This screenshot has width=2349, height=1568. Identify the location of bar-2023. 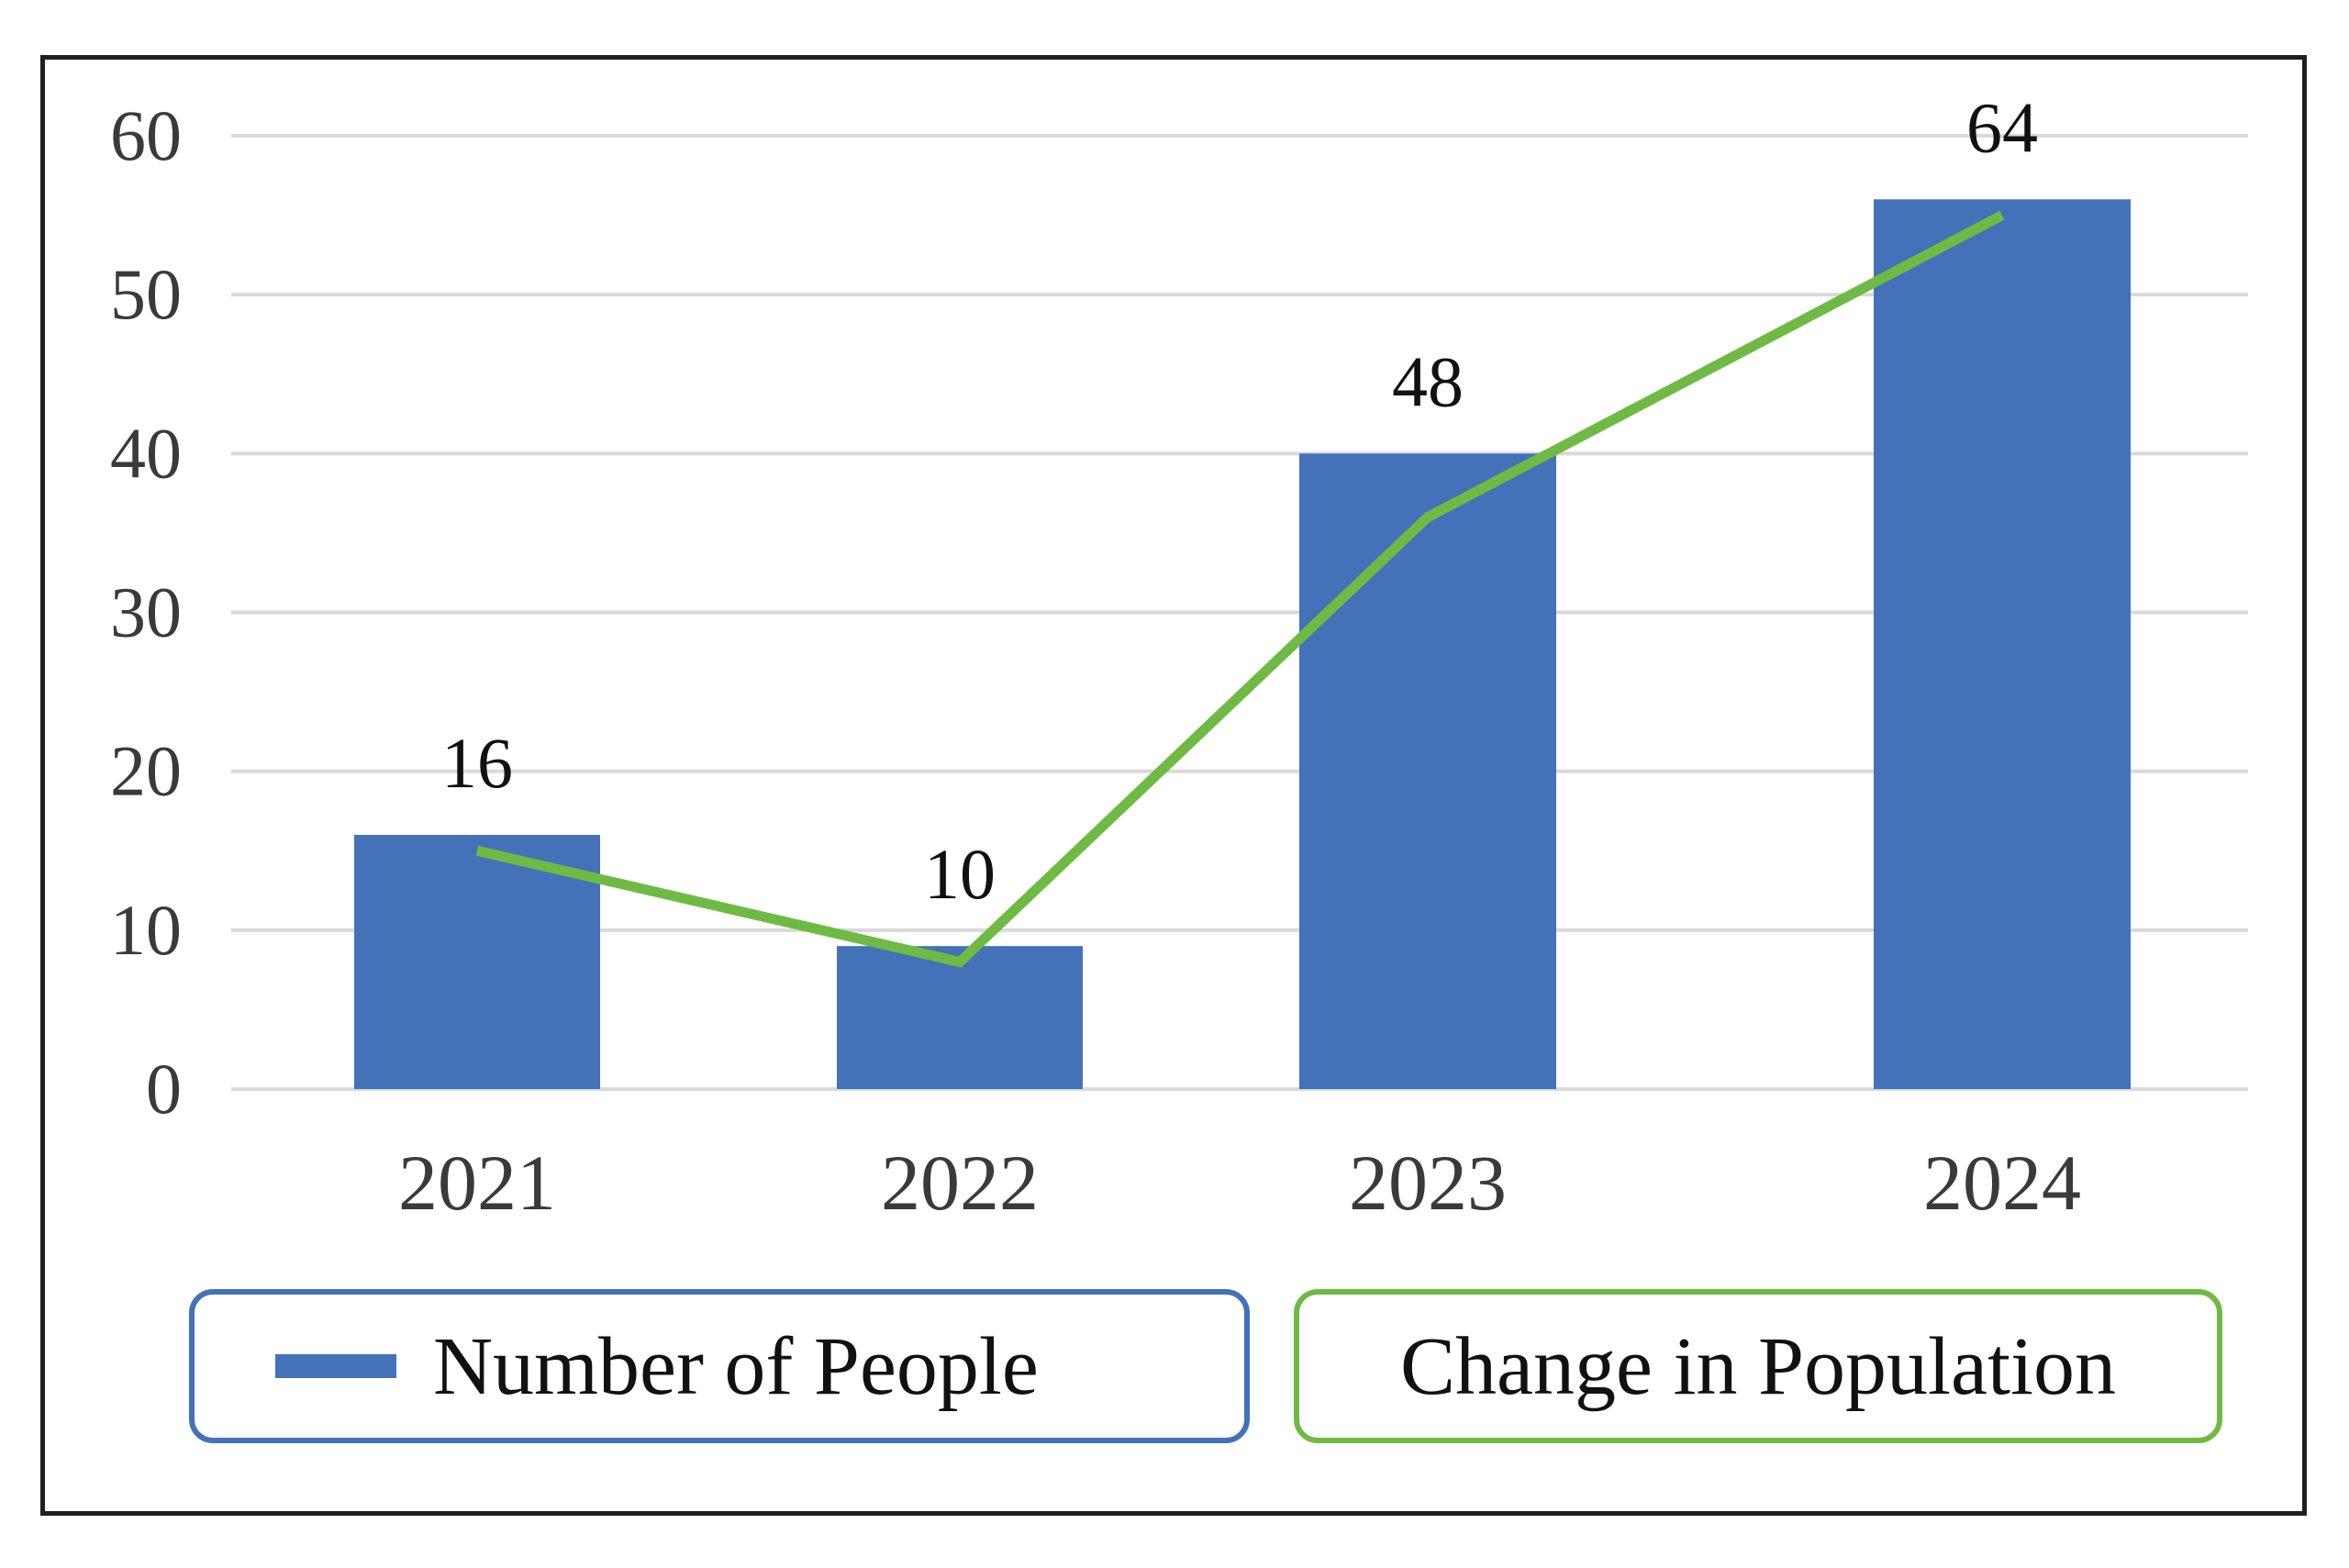
(1428, 771).